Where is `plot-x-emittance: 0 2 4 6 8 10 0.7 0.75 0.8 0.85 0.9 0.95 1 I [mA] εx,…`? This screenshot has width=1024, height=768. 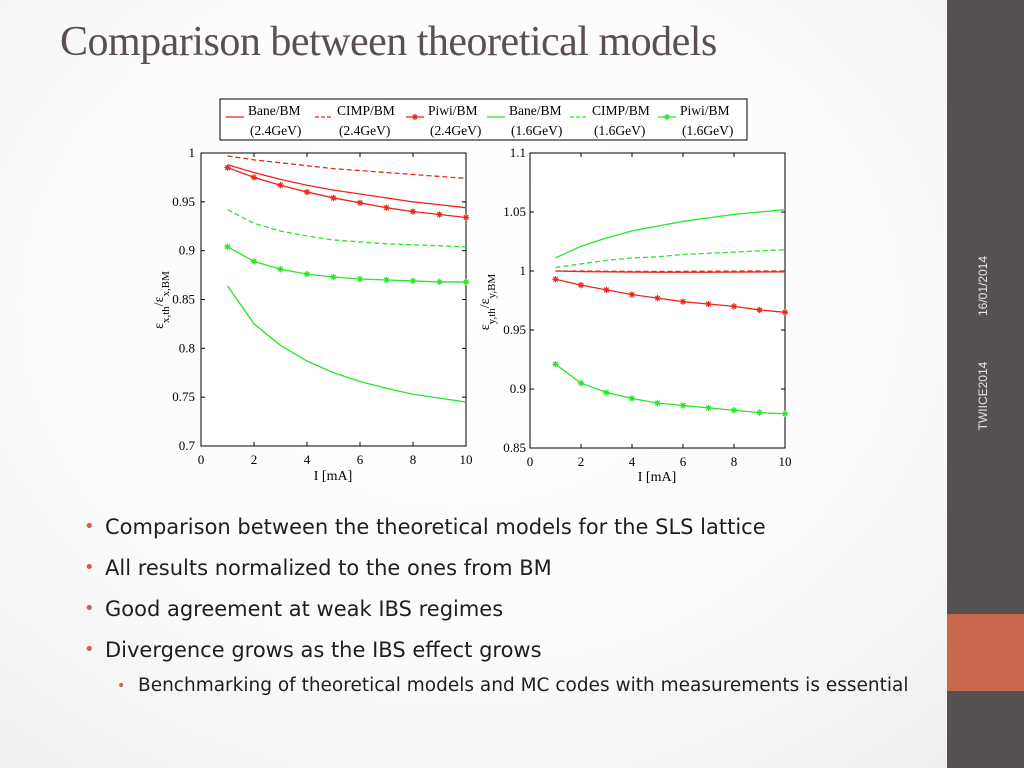
plot-x-emittance: 0 2 4 6 8 10 0.7 0.75 0.8 0.85 0.9 0.95 1 I [mA] εx,… is located at coordinates (312, 314).